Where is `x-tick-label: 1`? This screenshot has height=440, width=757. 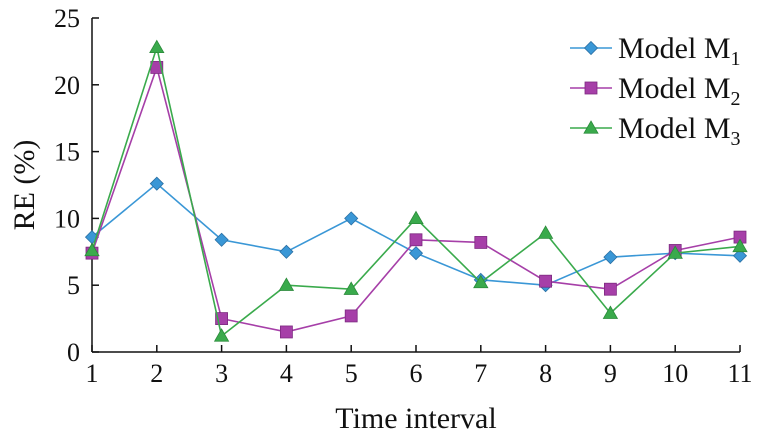
x-tick-label: 1 is located at coordinates (92, 373).